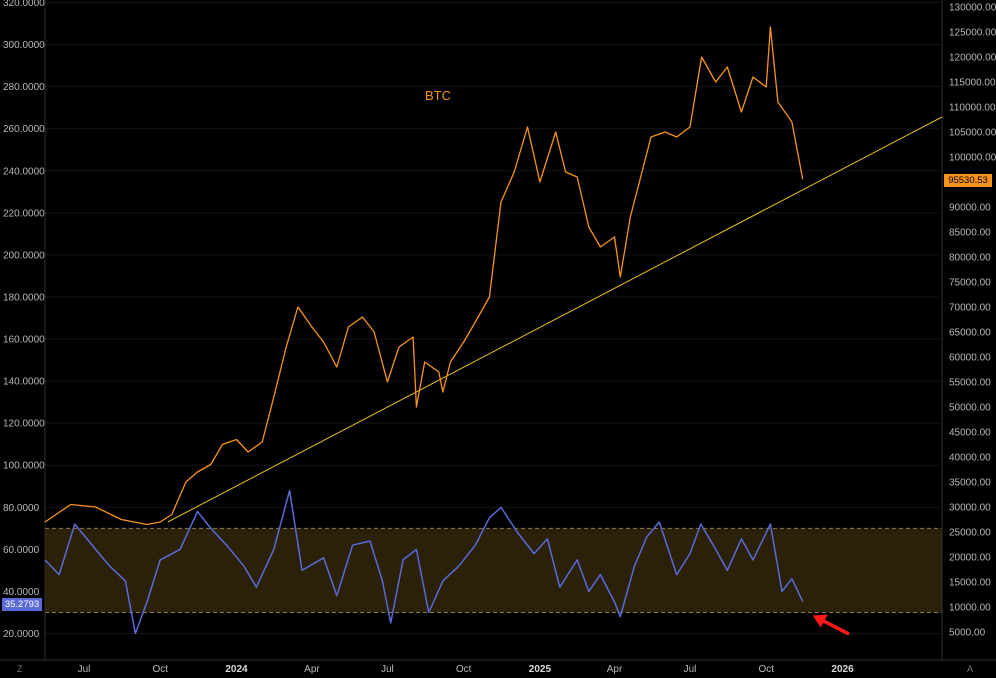 Image resolution: width=996 pixels, height=678 pixels. Describe the element at coordinates (24, 340) in the screenshot. I see `left-tick-label: 160.0000` at that location.